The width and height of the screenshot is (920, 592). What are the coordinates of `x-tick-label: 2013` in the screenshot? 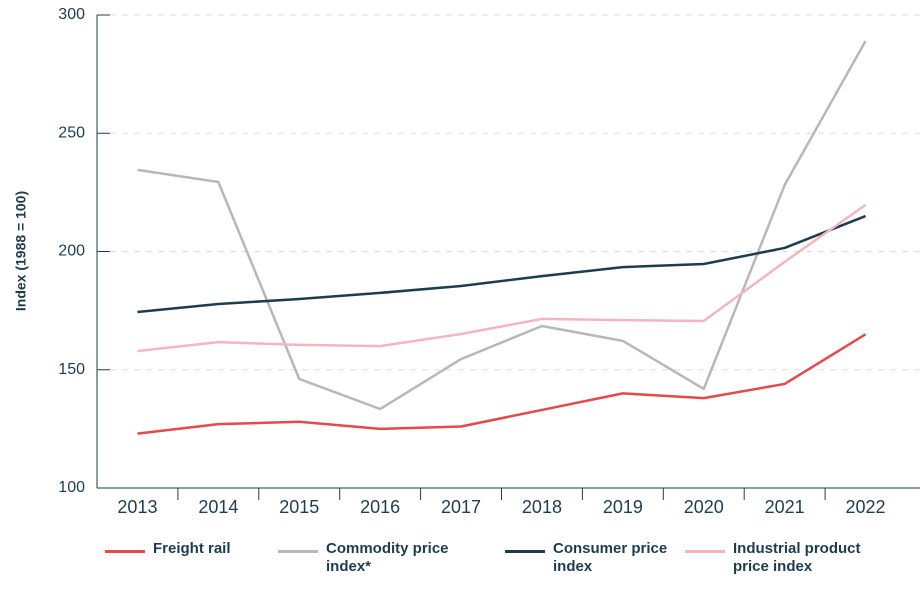 It's located at (137, 507).